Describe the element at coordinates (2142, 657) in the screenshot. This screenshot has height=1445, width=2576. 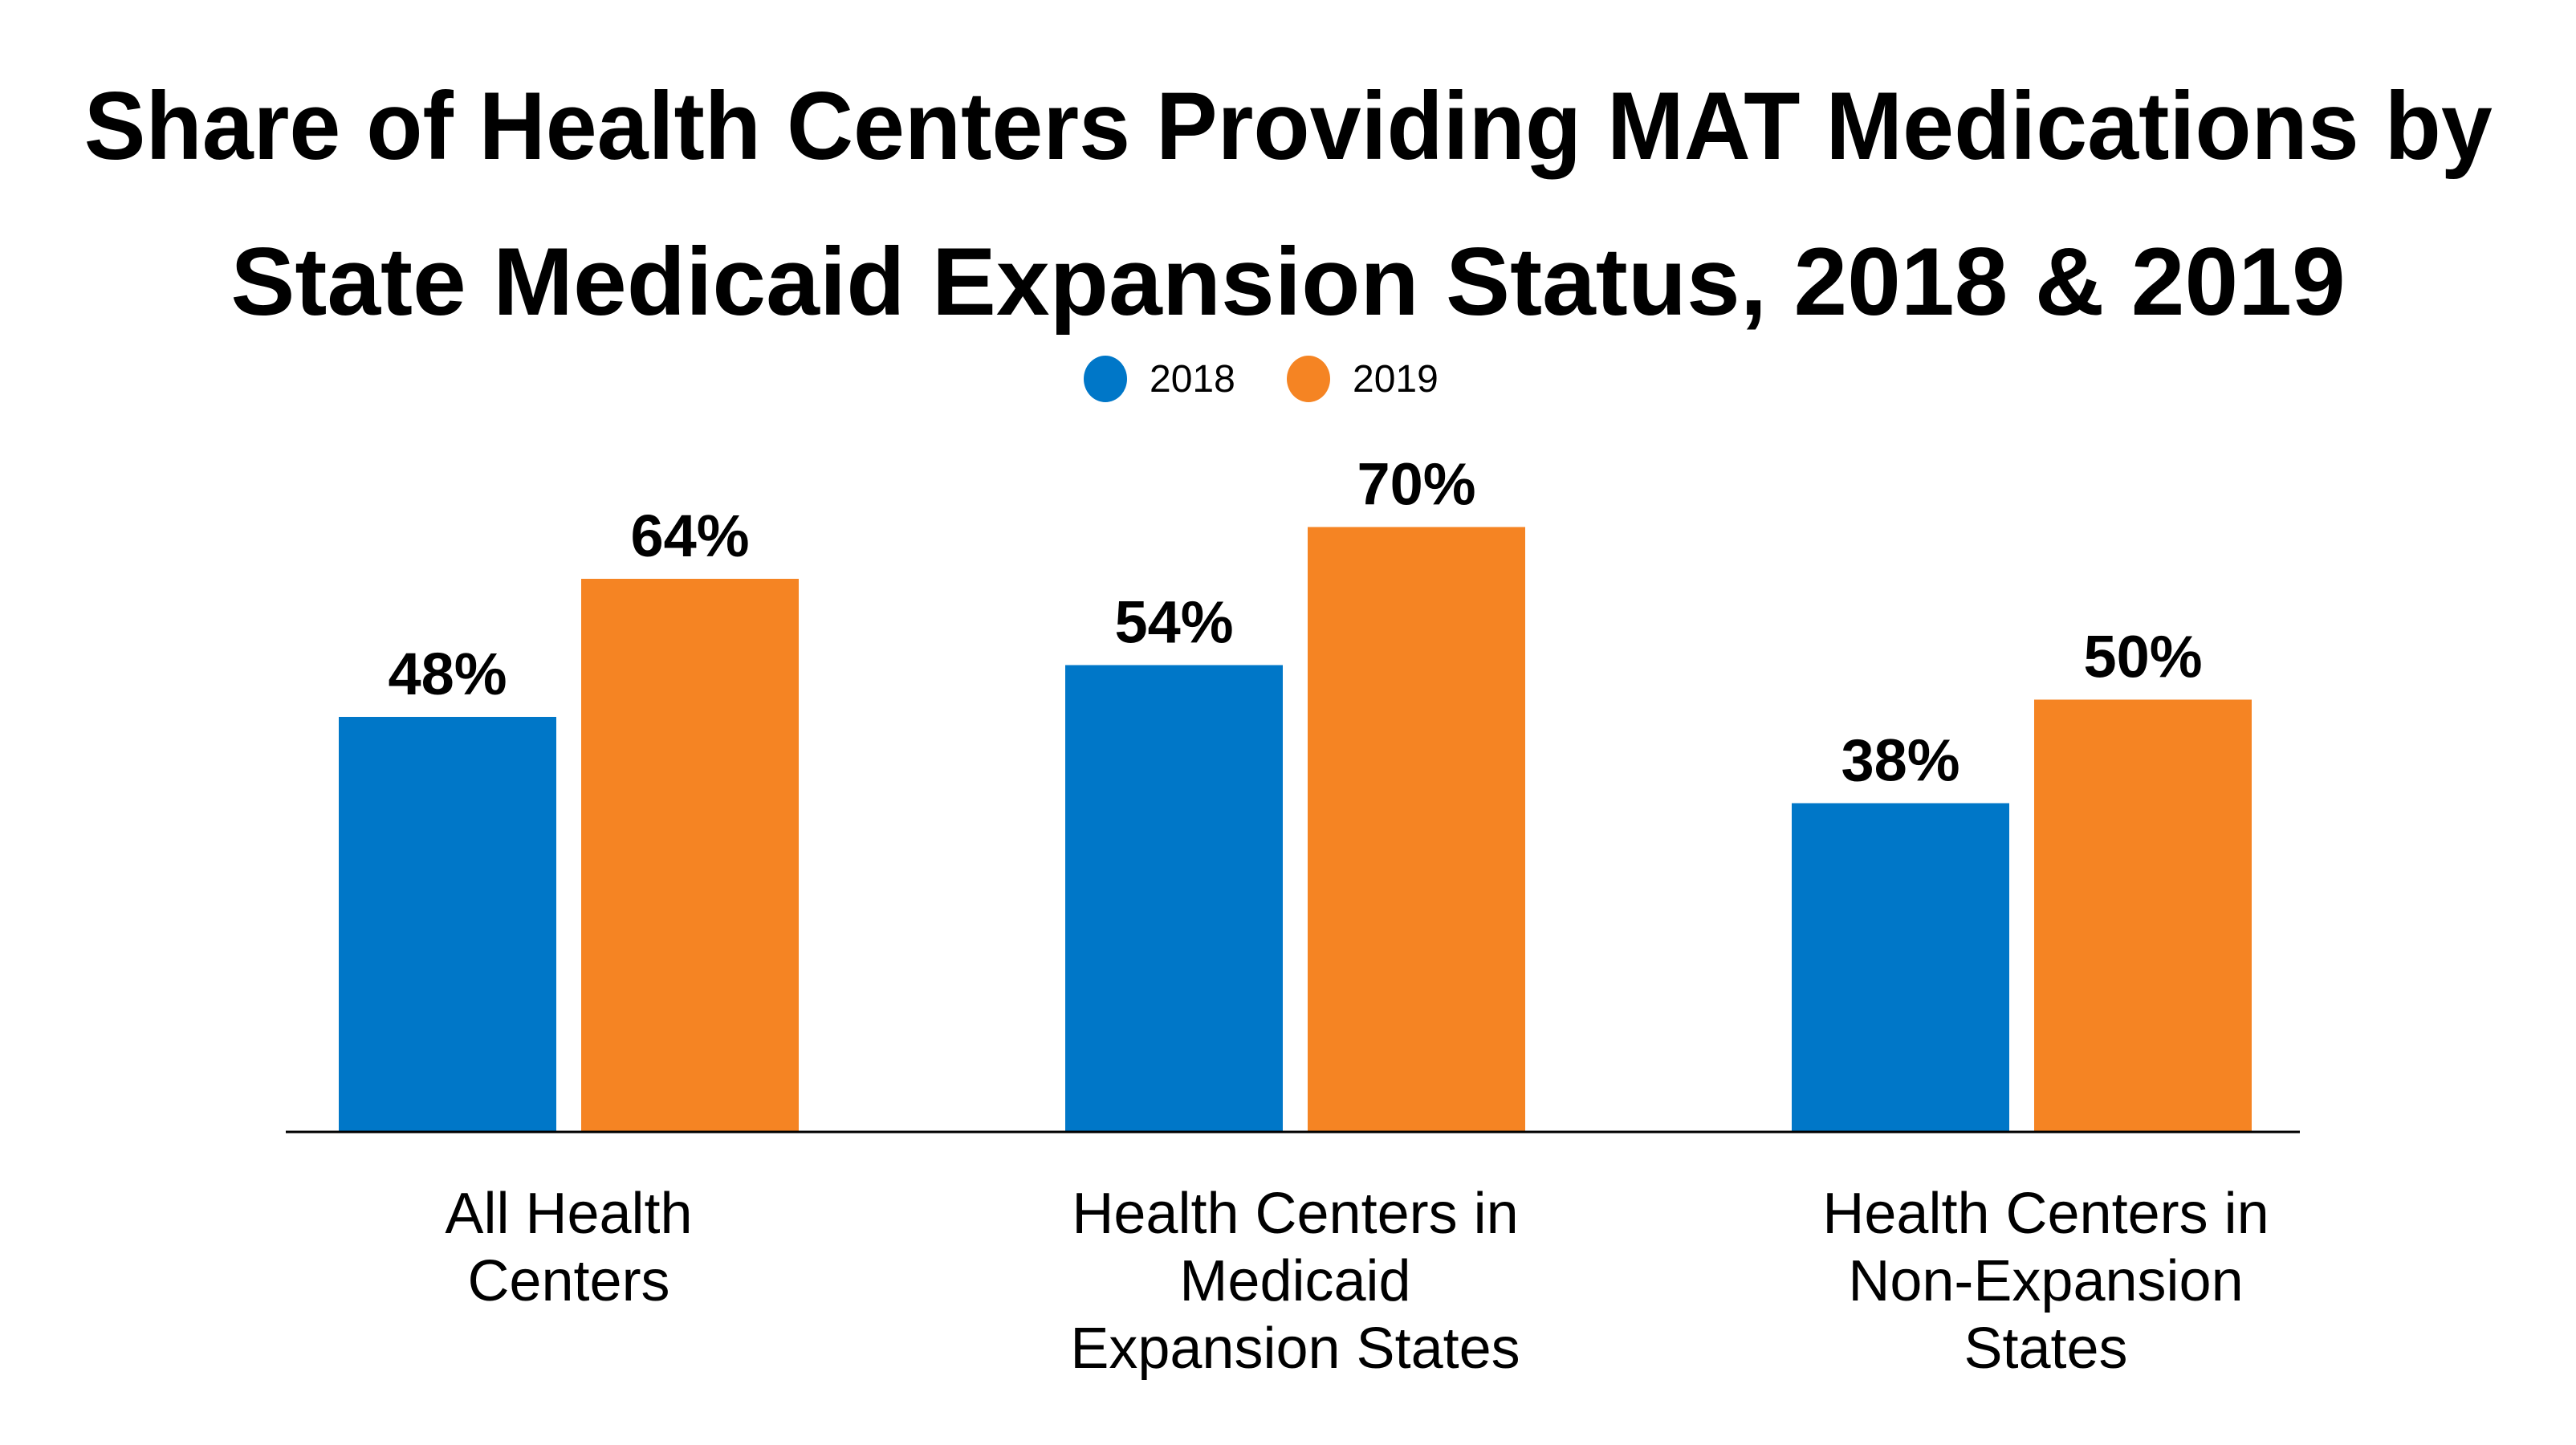
I see `data-label-2019-3: 50%` at that location.